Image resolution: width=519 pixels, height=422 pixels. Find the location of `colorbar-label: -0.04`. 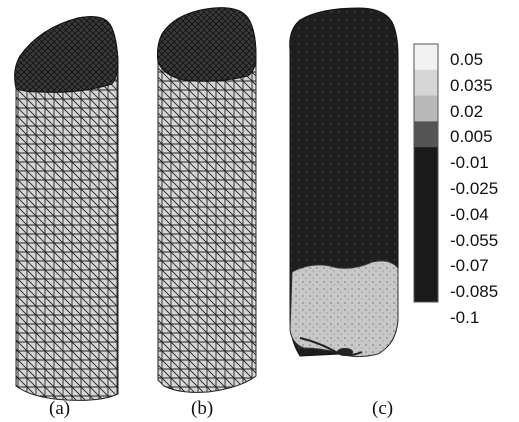

colorbar-label: -0.04 is located at coordinates (469, 214).